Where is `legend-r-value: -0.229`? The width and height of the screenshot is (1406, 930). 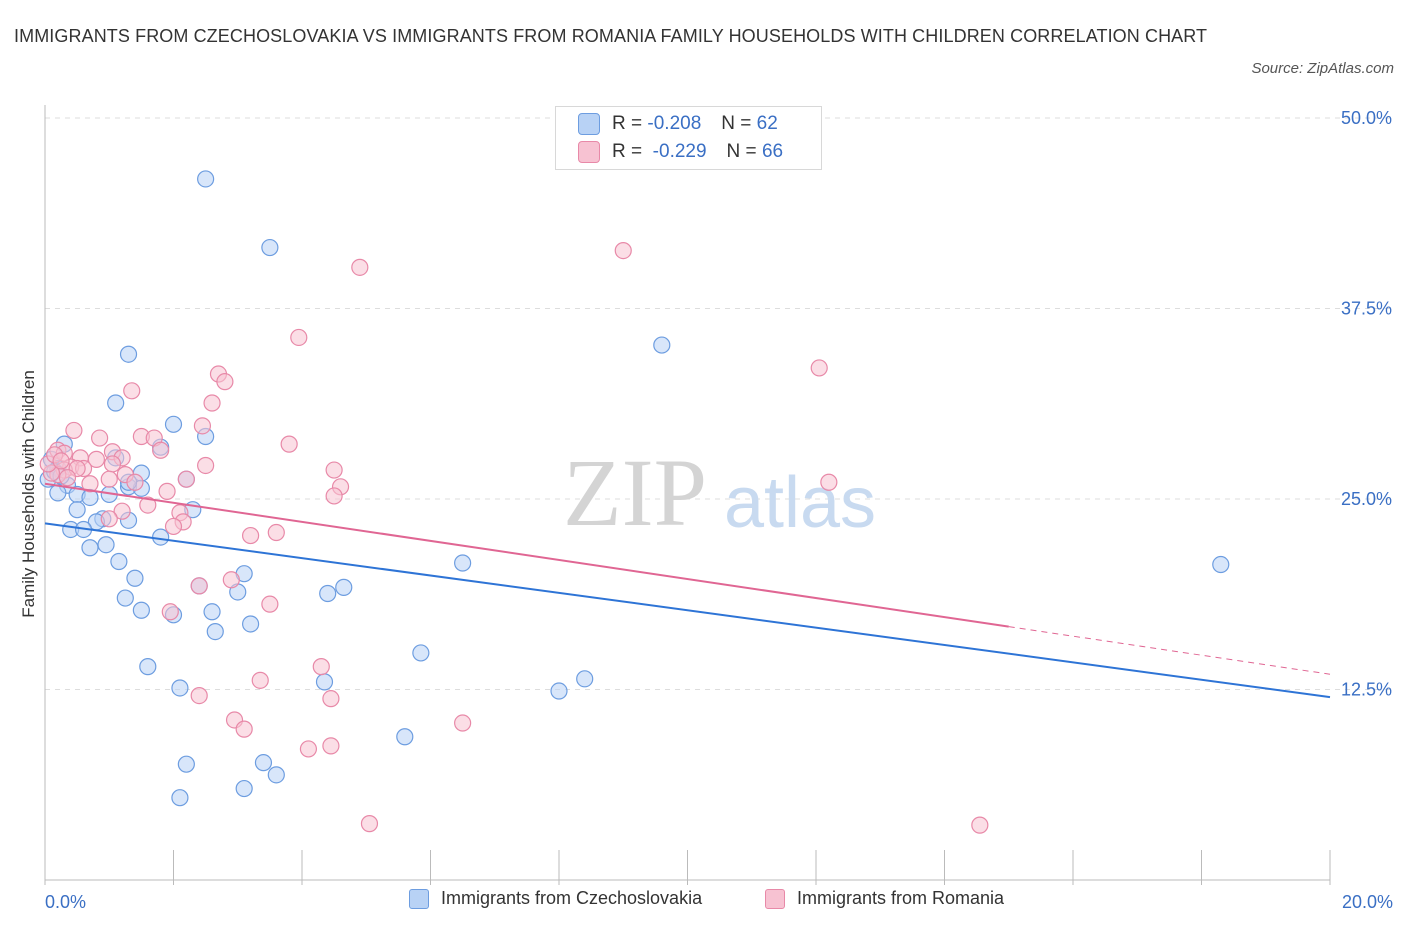 legend-r-value: -0.229 is located at coordinates (679, 151).